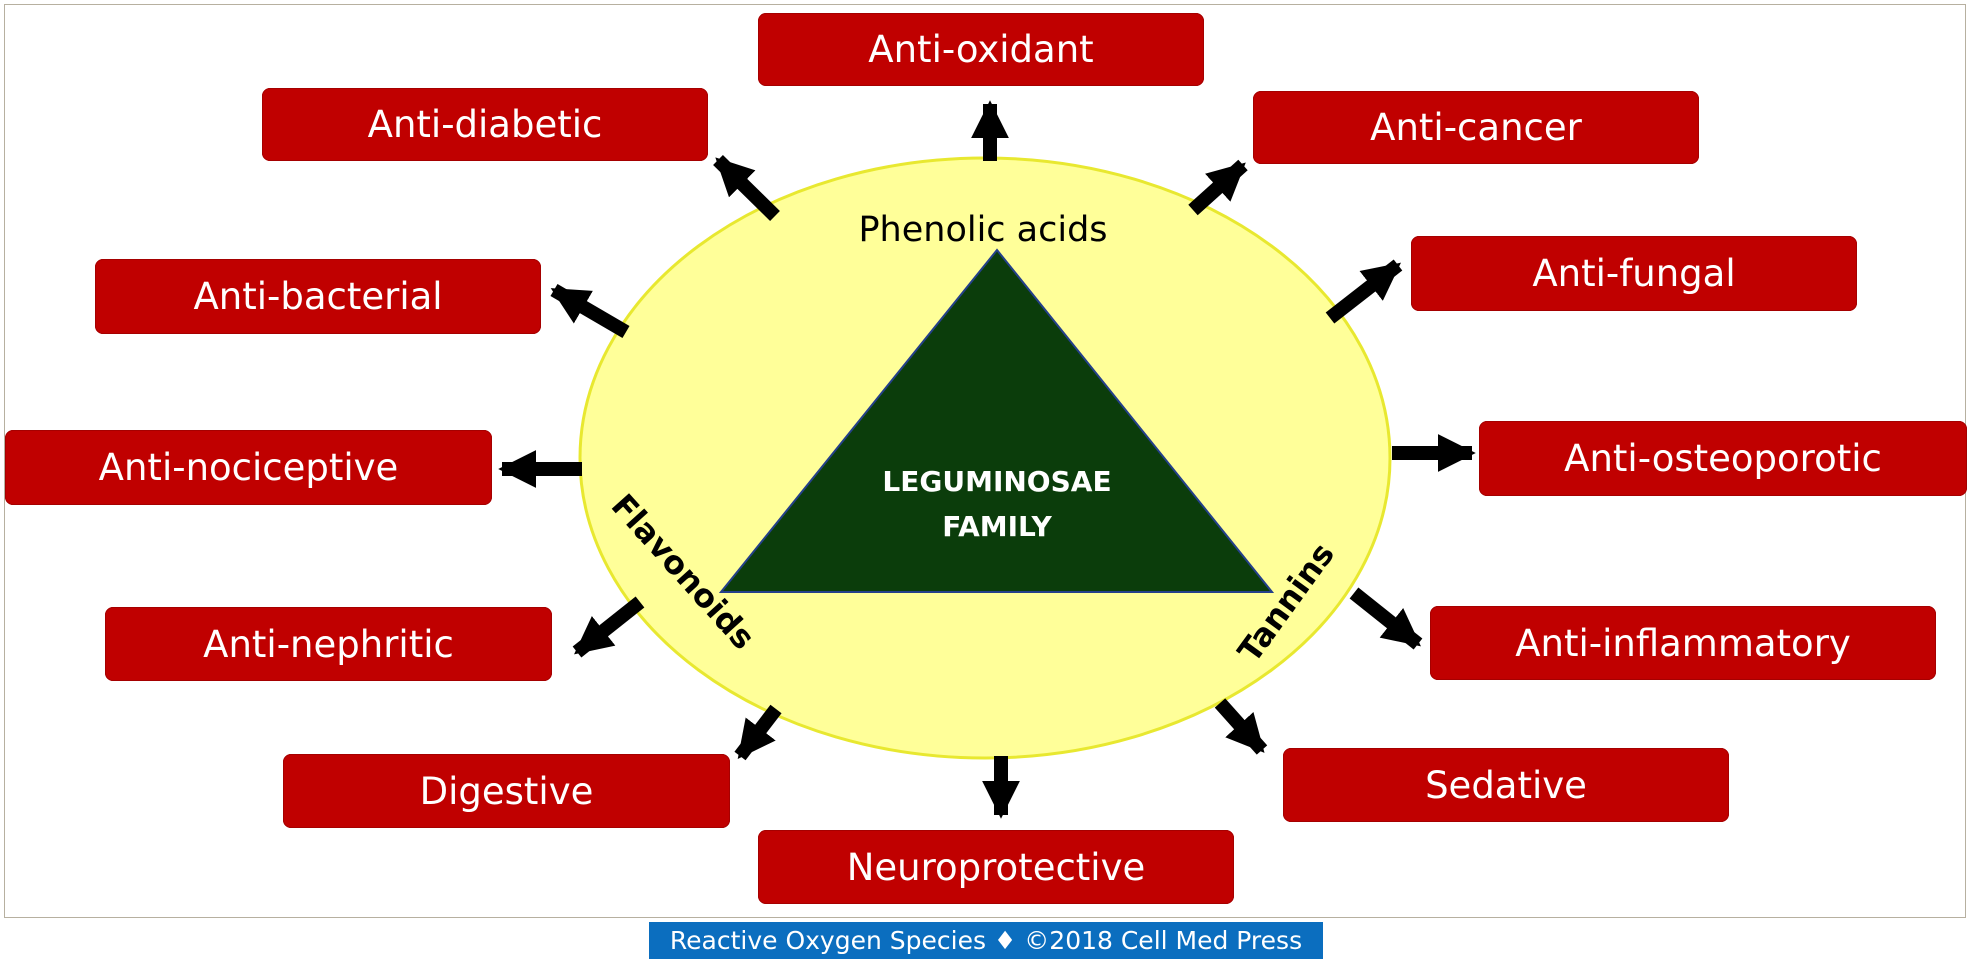 The image size is (1973, 959). What do you see at coordinates (982, 230) in the screenshot?
I see `compound-label-phenolic-acids: Phenolic acids` at bounding box center [982, 230].